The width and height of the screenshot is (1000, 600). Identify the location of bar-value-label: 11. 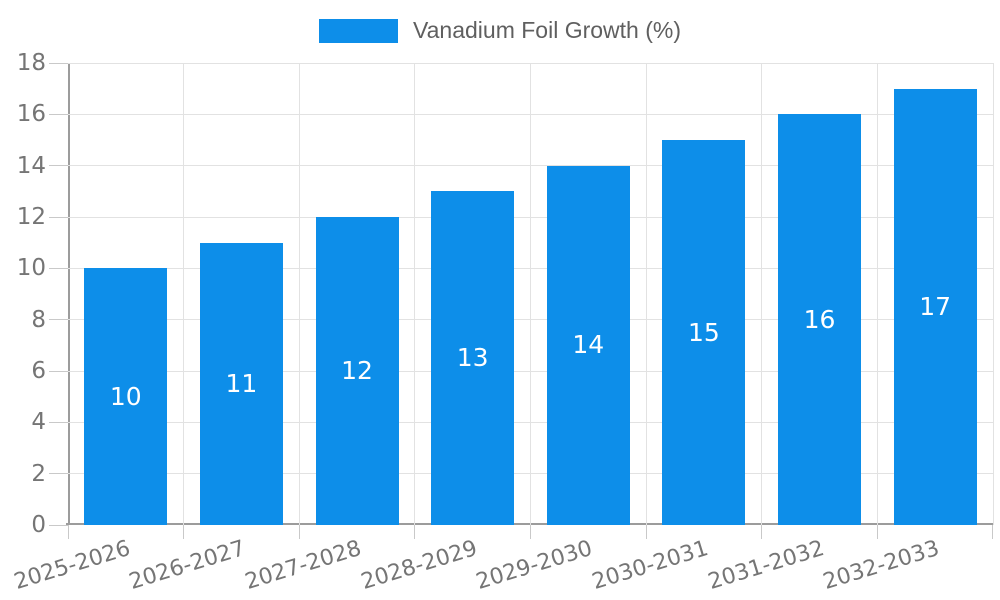
(241, 383).